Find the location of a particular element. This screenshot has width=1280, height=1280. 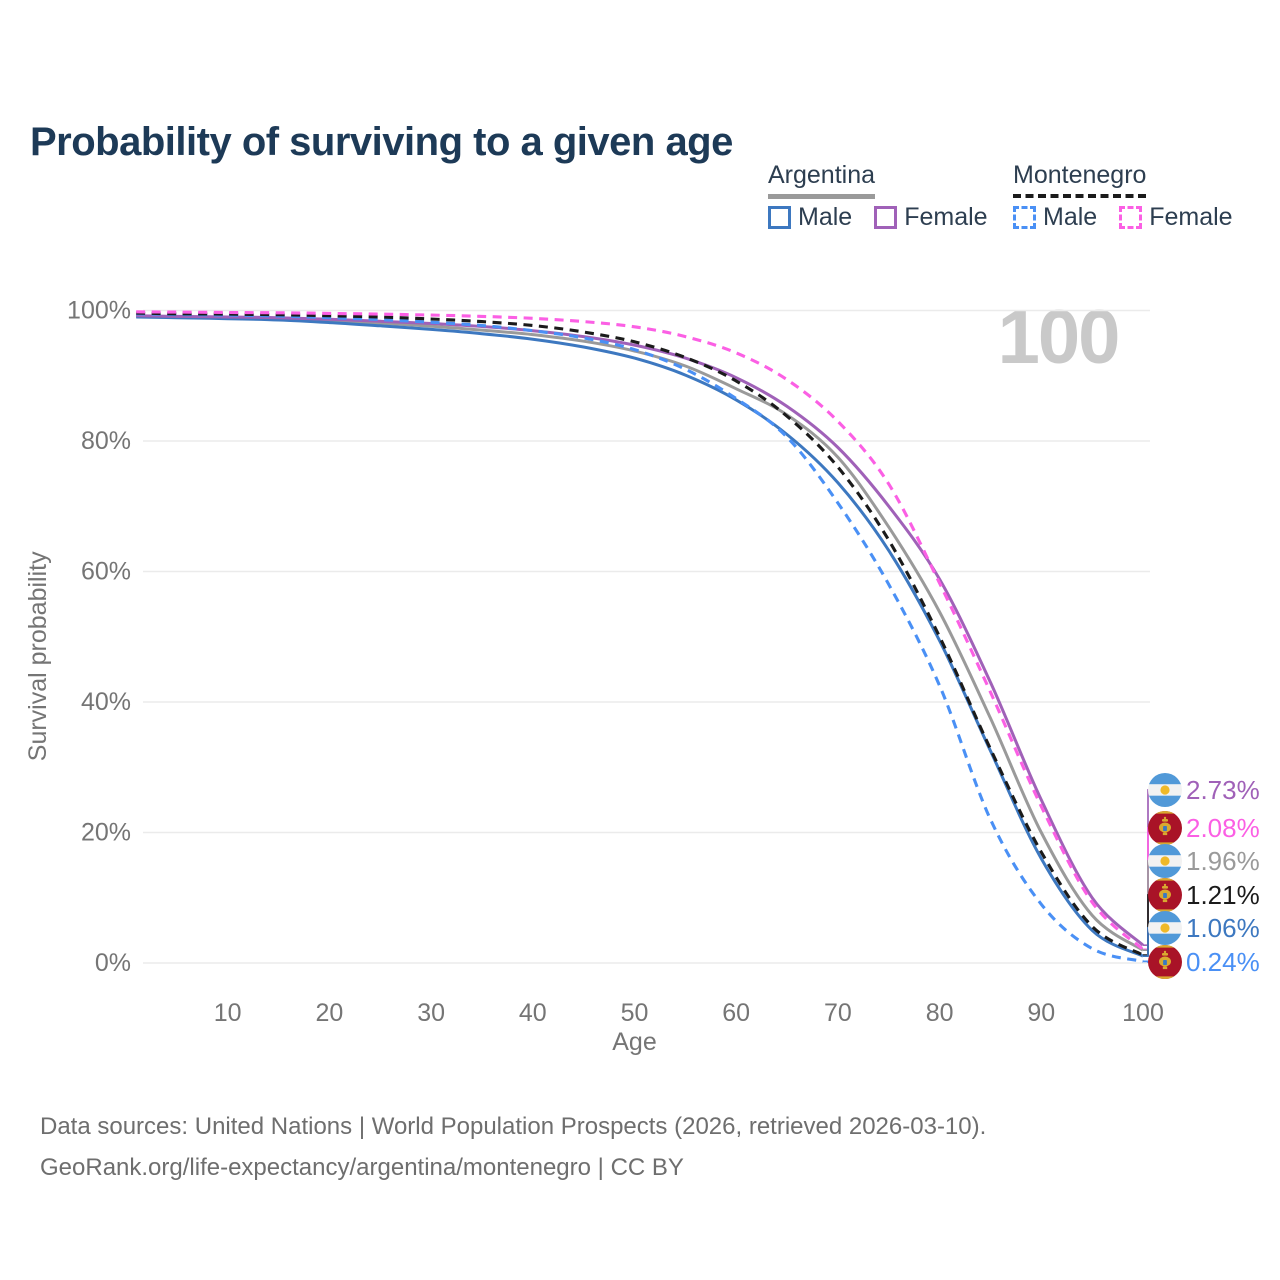

end-label-argentina-male: 1.06% is located at coordinates (1201, 934).